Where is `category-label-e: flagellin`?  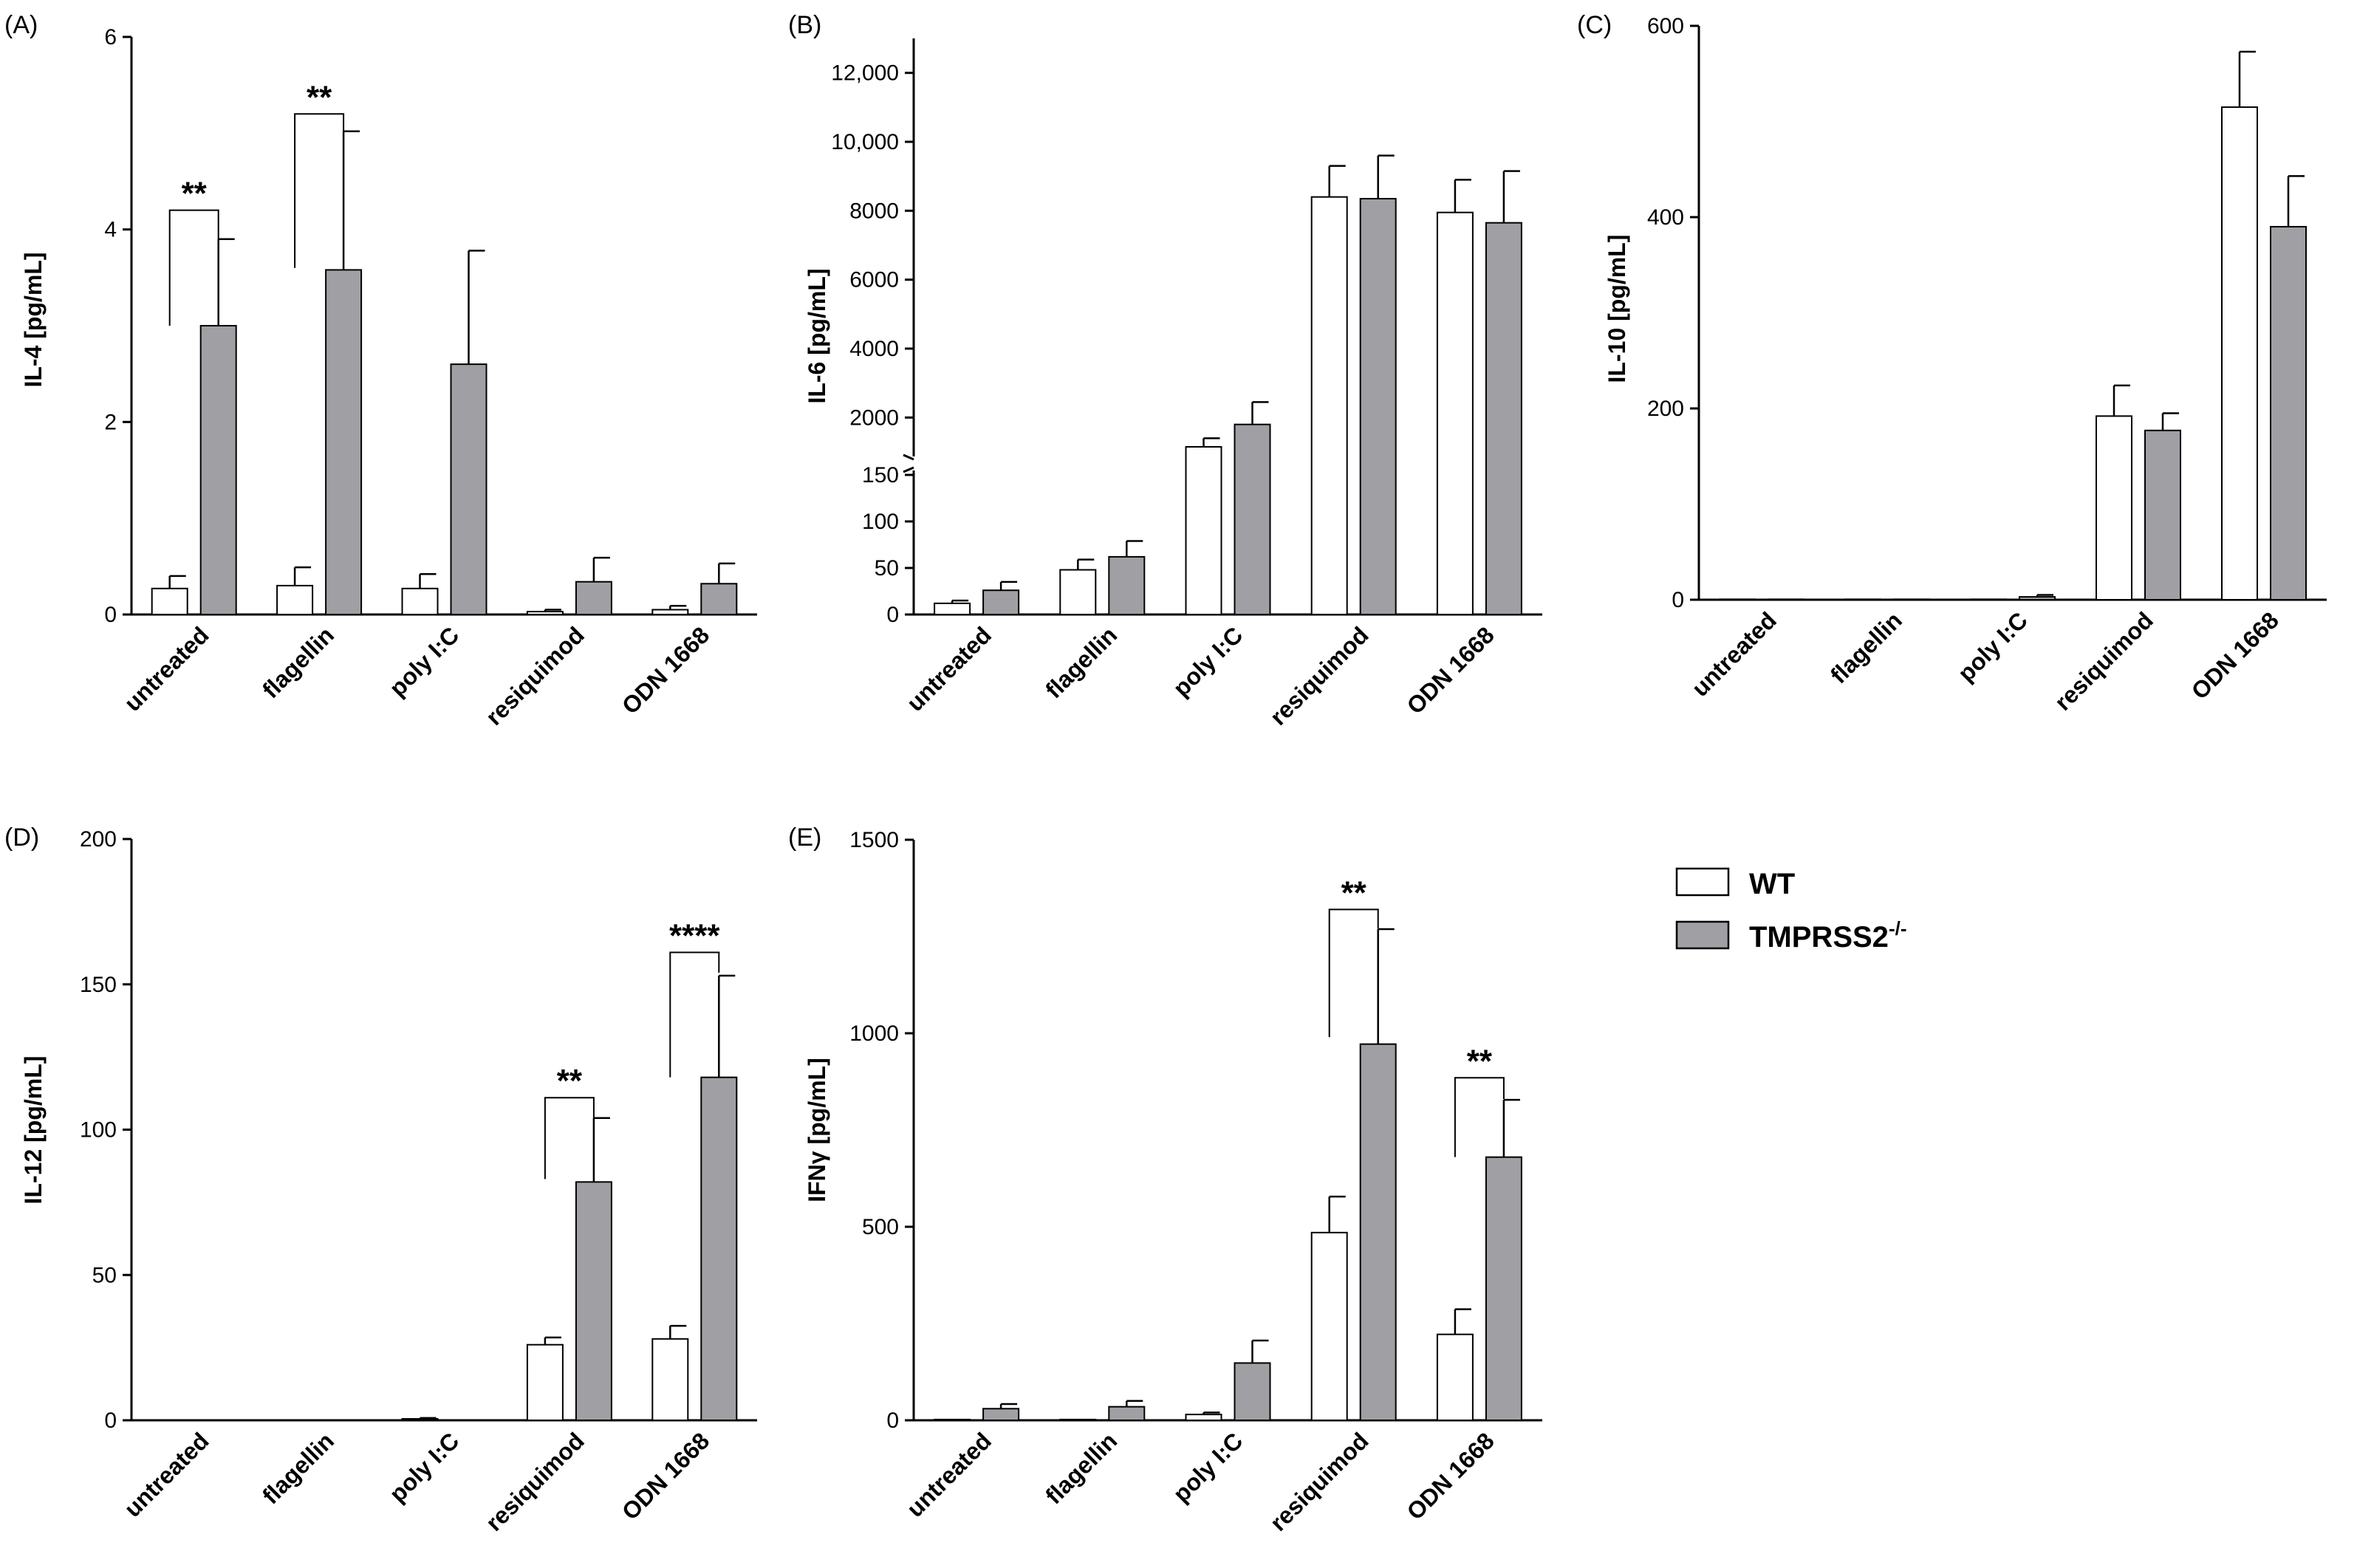 category-label-e: flagellin is located at coordinates (1081, 1468).